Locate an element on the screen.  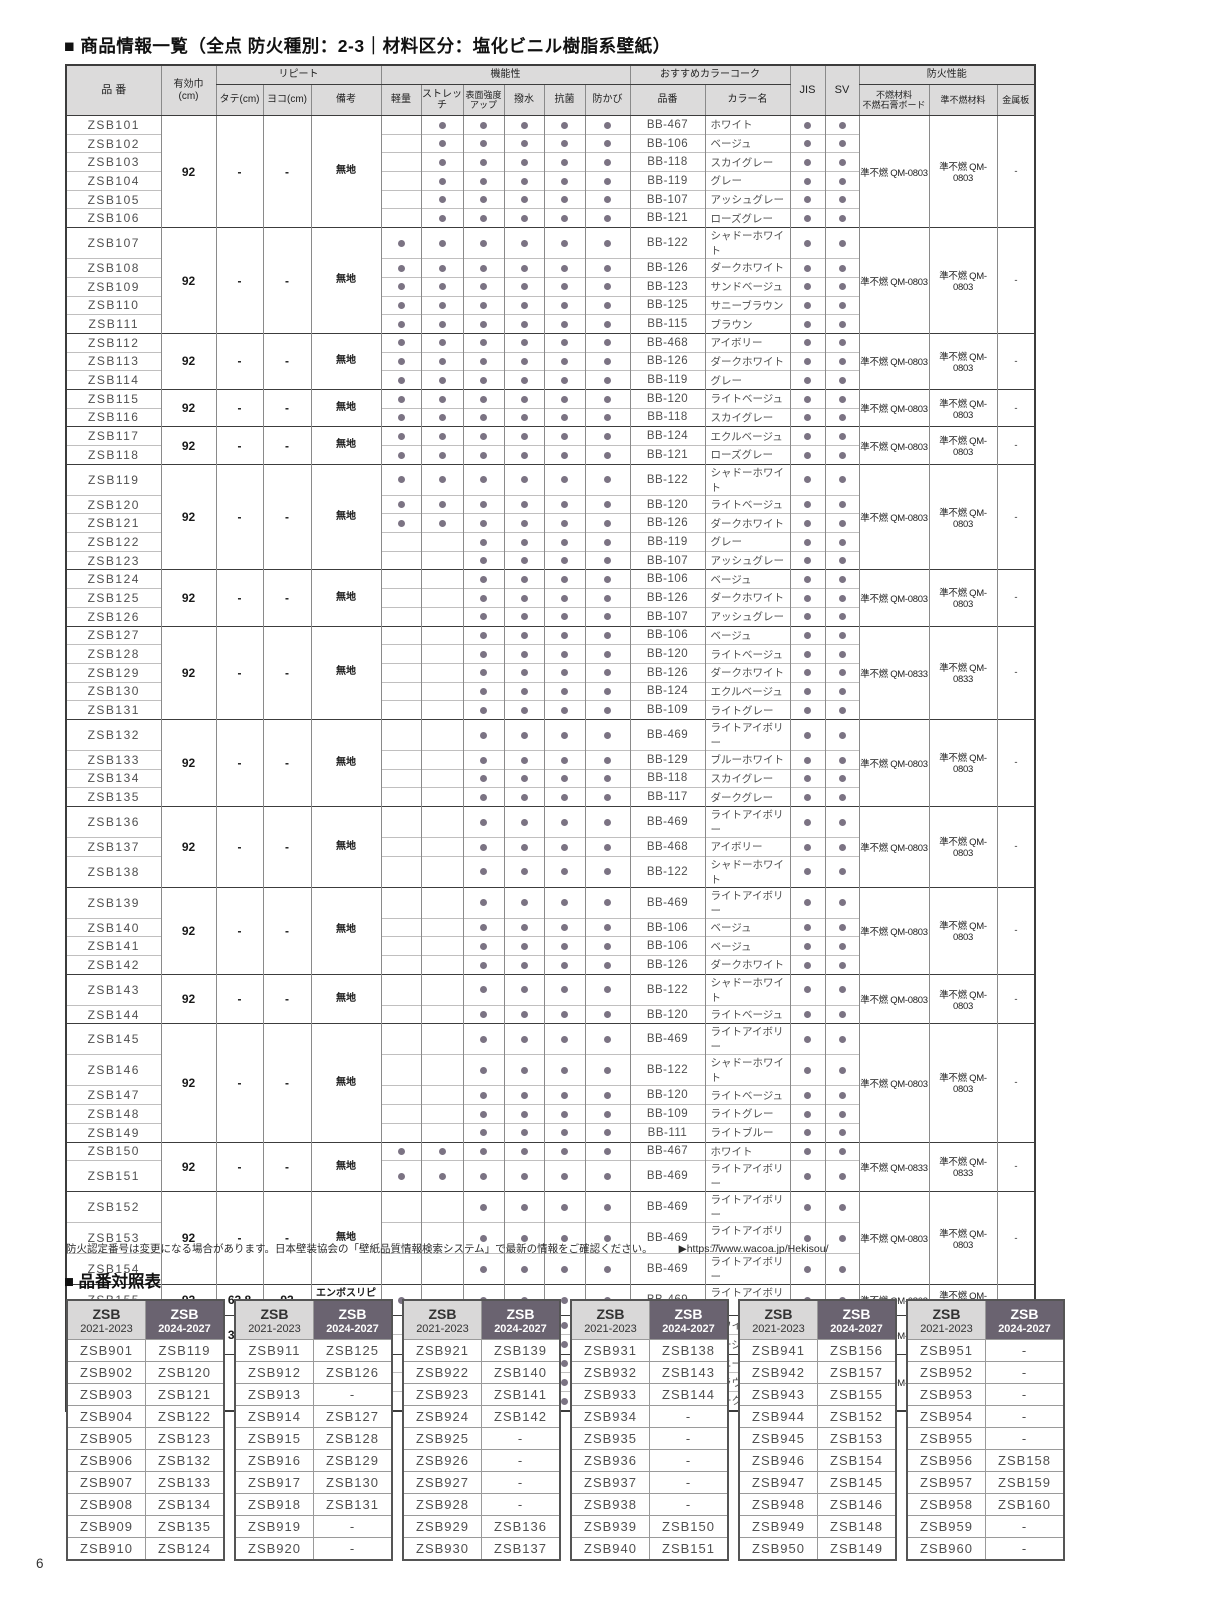
new-code-cell: ZSB129 is located at coordinates (353, 1460).